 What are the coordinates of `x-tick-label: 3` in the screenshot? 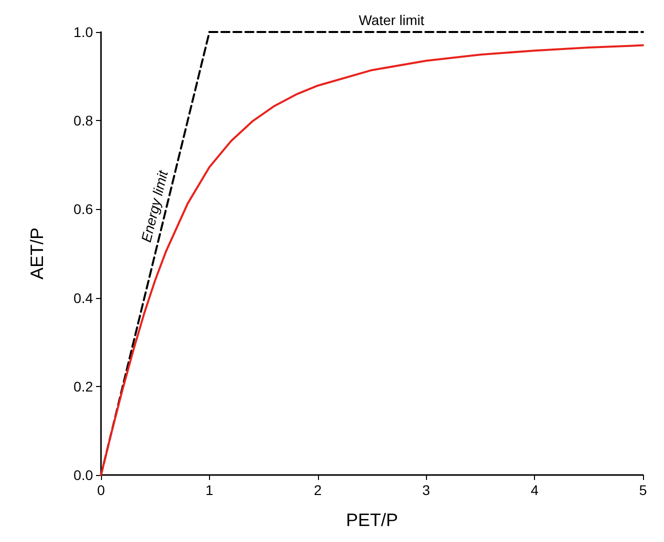 It's located at (426, 490).